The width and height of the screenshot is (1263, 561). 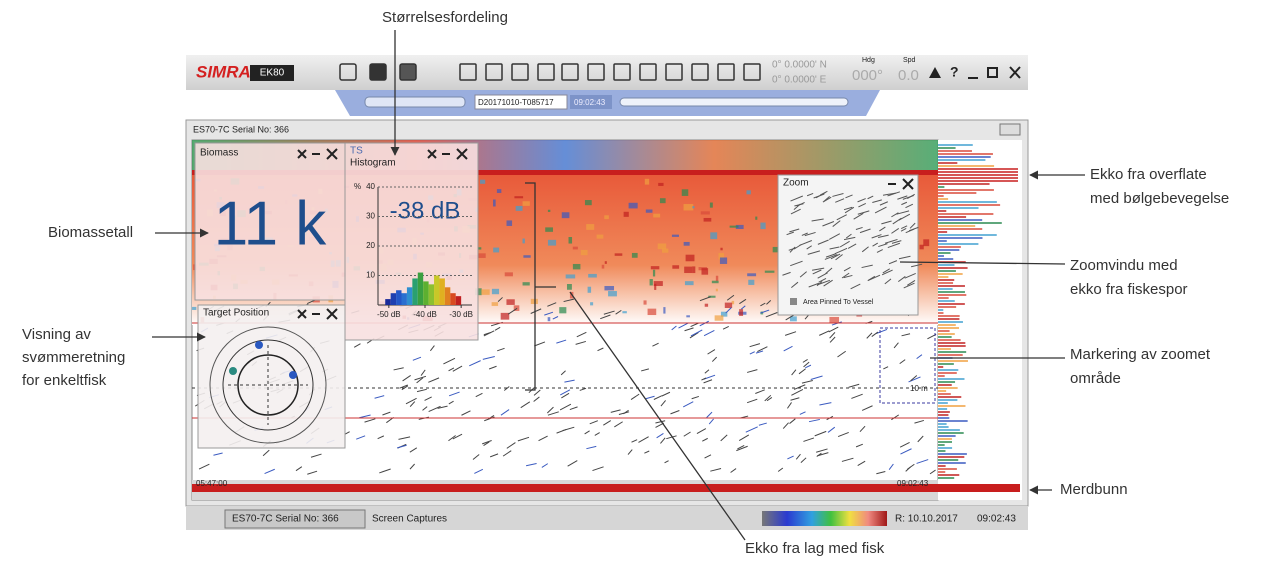 What do you see at coordinates (907, 365) in the screenshot?
I see `zoom-marker` at bounding box center [907, 365].